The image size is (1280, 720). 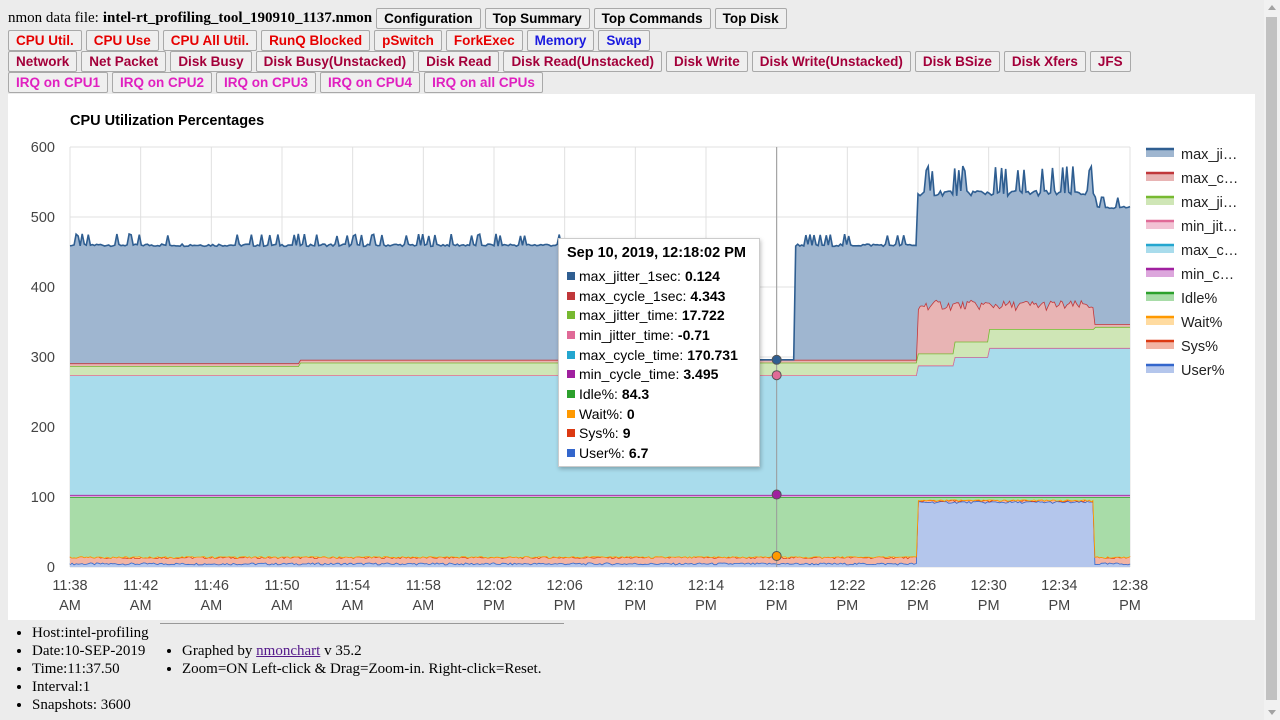 I want to click on tooltip-series-value: 0.124, so click(x=702, y=275).